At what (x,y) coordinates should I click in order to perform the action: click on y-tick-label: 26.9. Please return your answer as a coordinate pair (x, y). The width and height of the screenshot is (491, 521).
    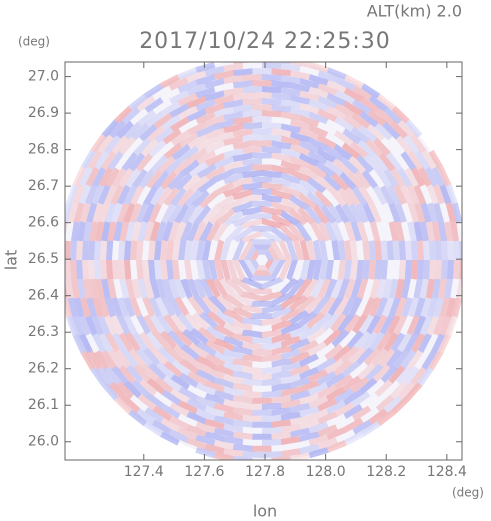
    Looking at the image, I should click on (43, 113).